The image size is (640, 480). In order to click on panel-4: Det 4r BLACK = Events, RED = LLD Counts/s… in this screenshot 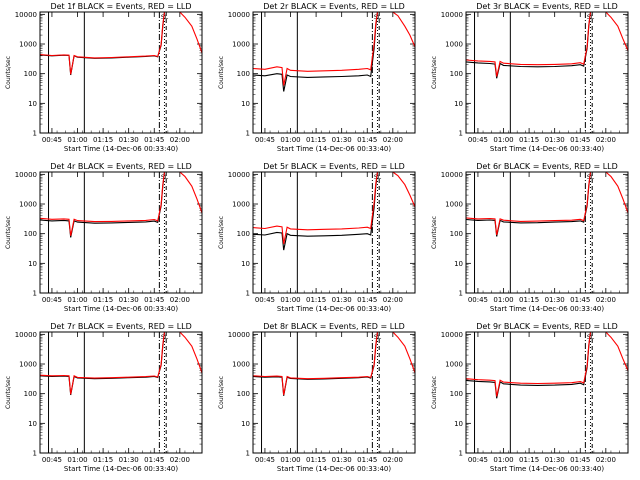, I will do `click(104, 237)`.